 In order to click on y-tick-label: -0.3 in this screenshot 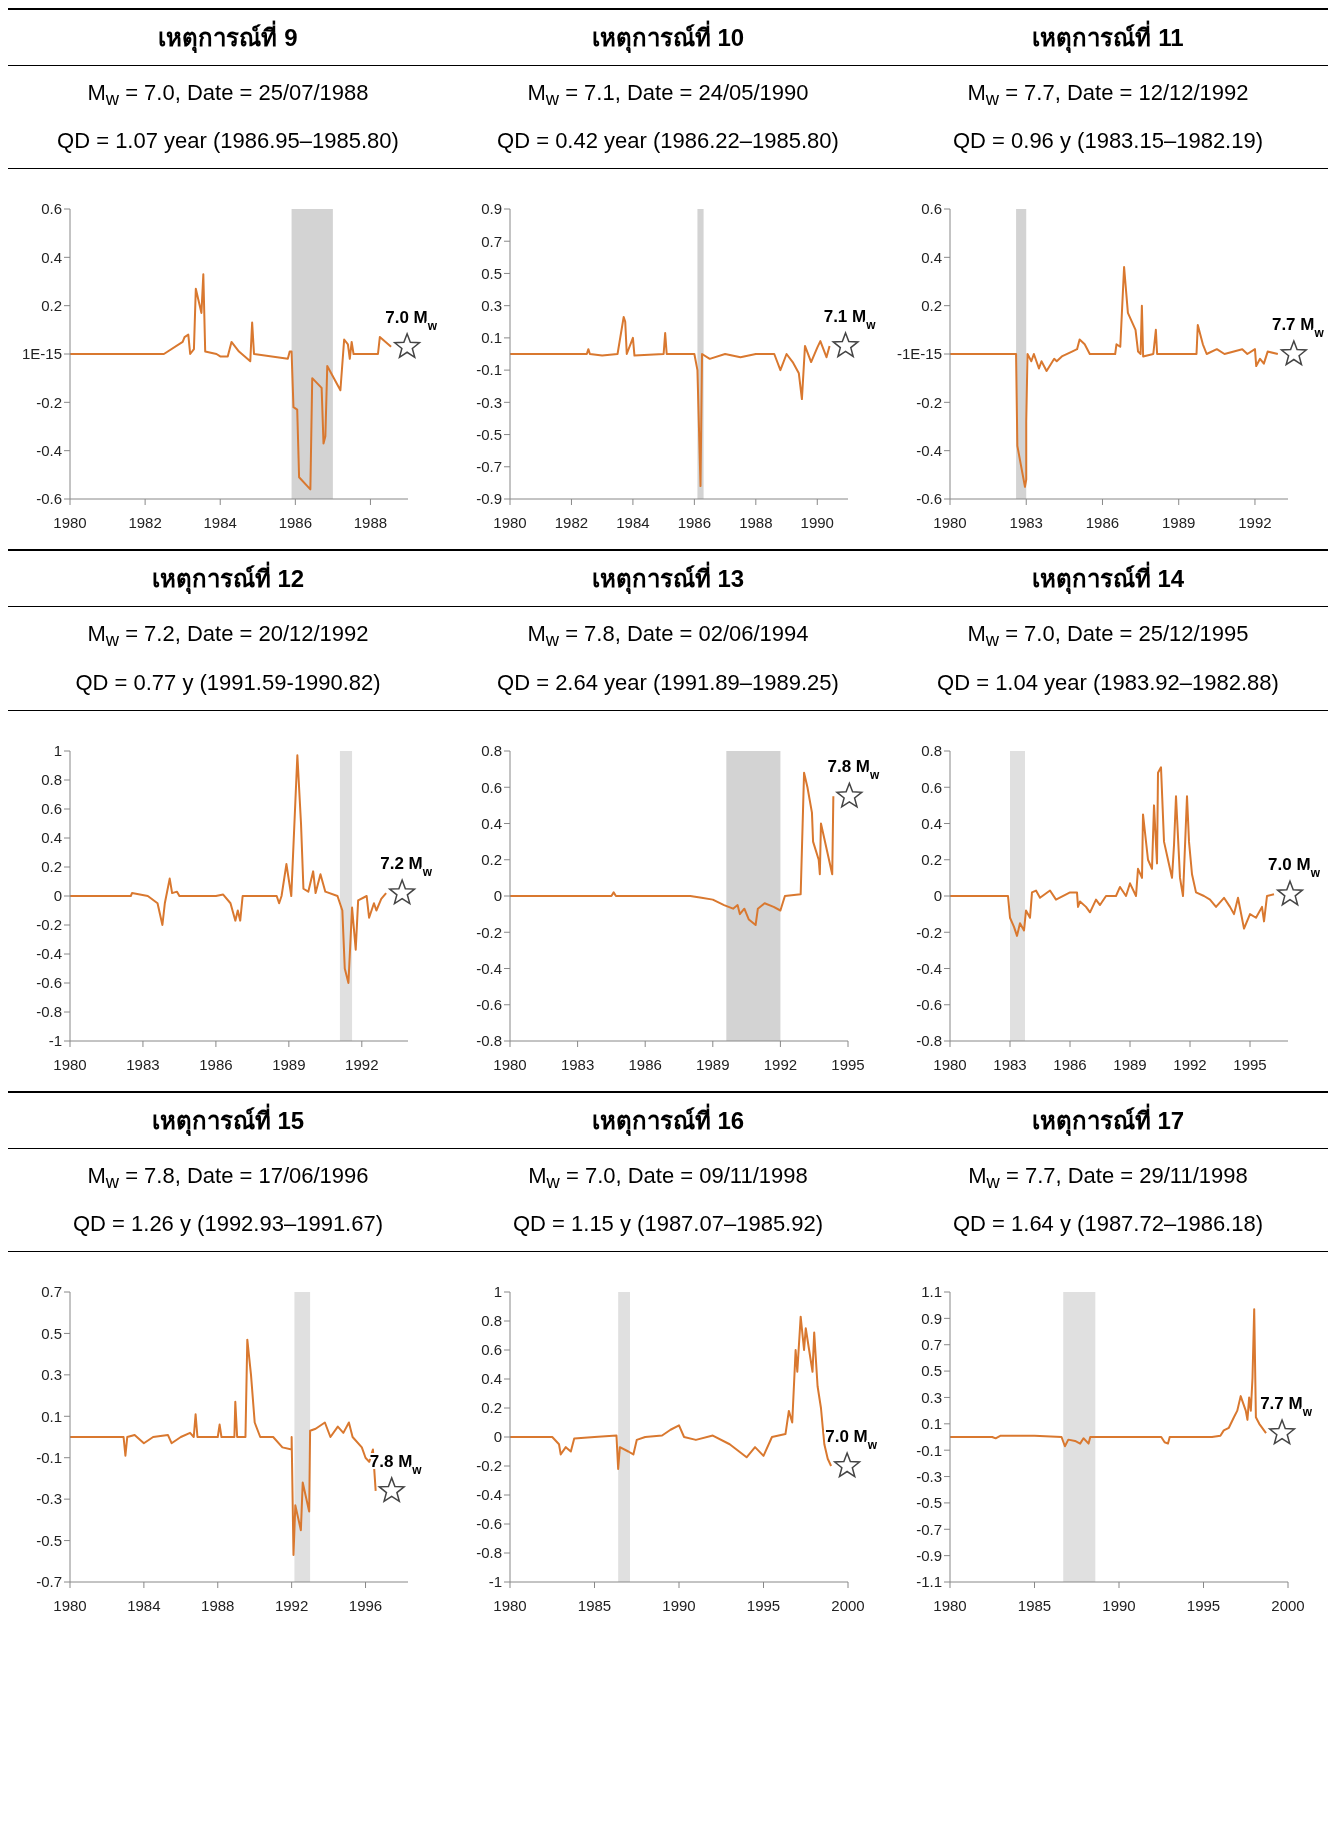, I will do `click(49, 1499)`.